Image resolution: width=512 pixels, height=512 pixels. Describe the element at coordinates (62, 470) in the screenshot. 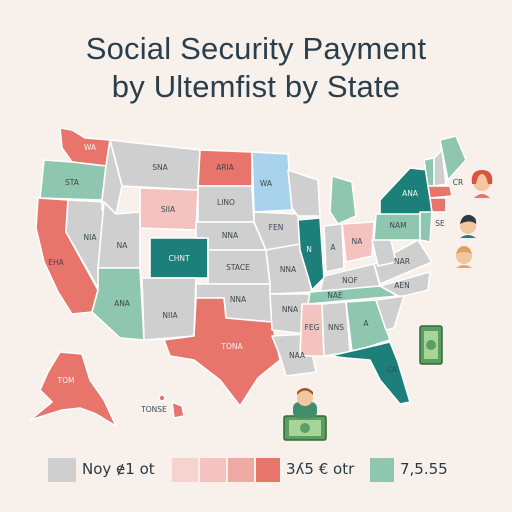

I see `legend-swatch-gray` at that location.